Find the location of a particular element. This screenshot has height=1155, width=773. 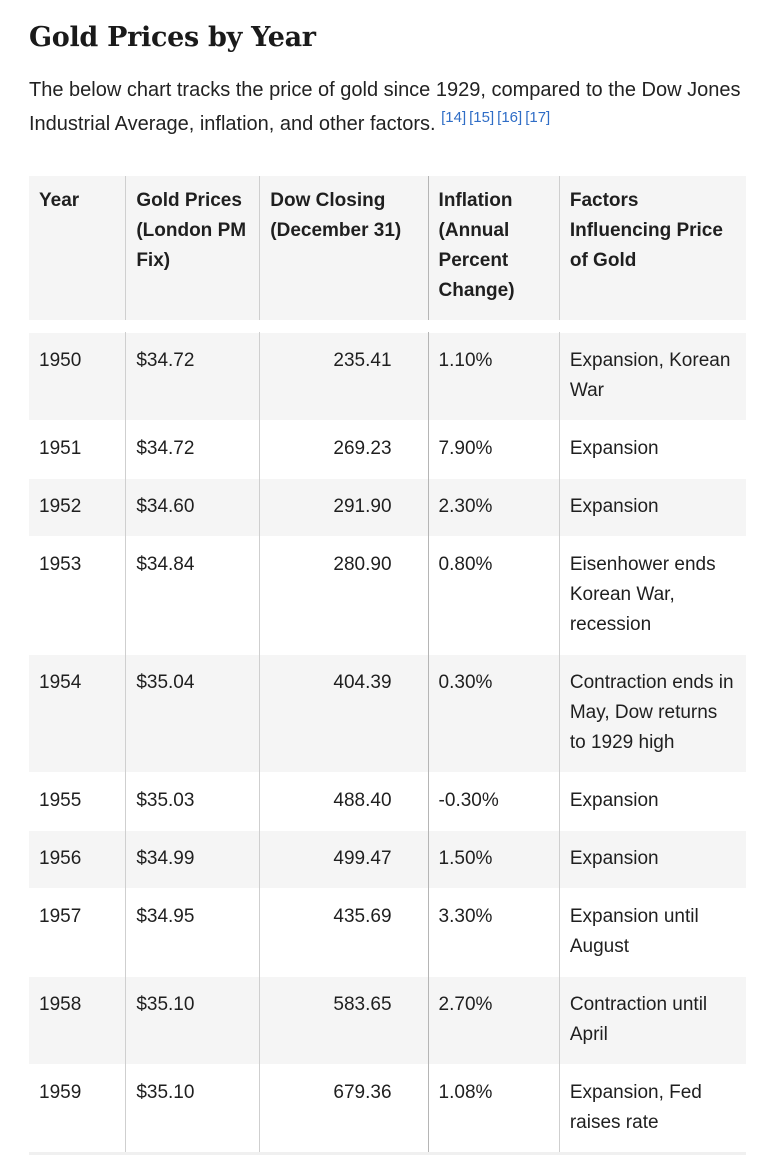

cell-factors: Expansion, Fed raises rate is located at coordinates (652, 1109).